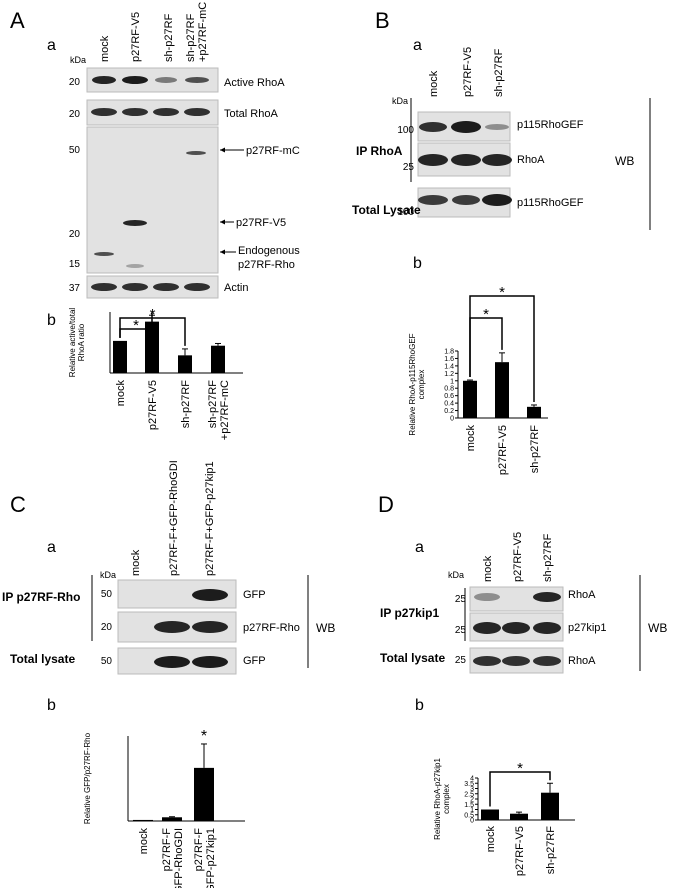  Describe the element at coordinates (254, 595) in the screenshot. I see `band-label: GFP` at that location.